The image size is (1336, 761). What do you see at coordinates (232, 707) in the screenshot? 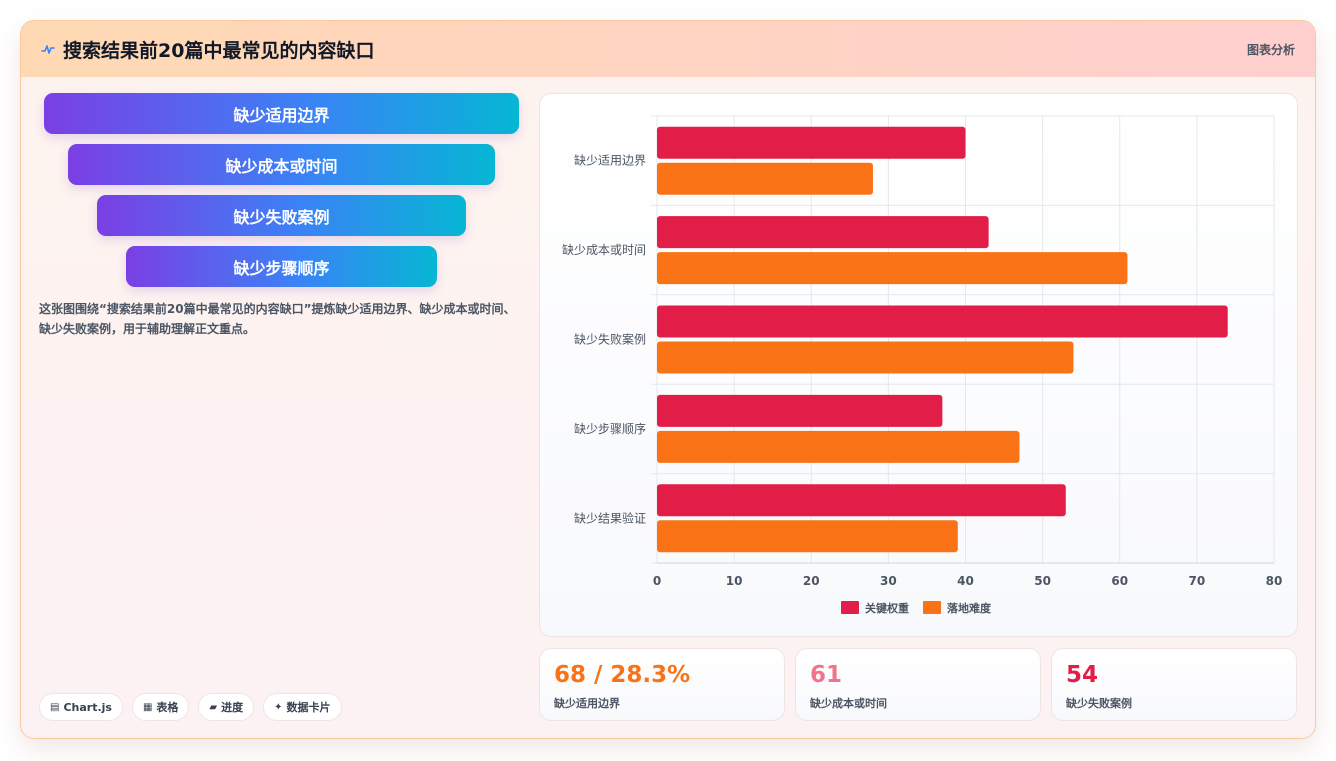
I see `tag-label: 进度` at bounding box center [232, 707].